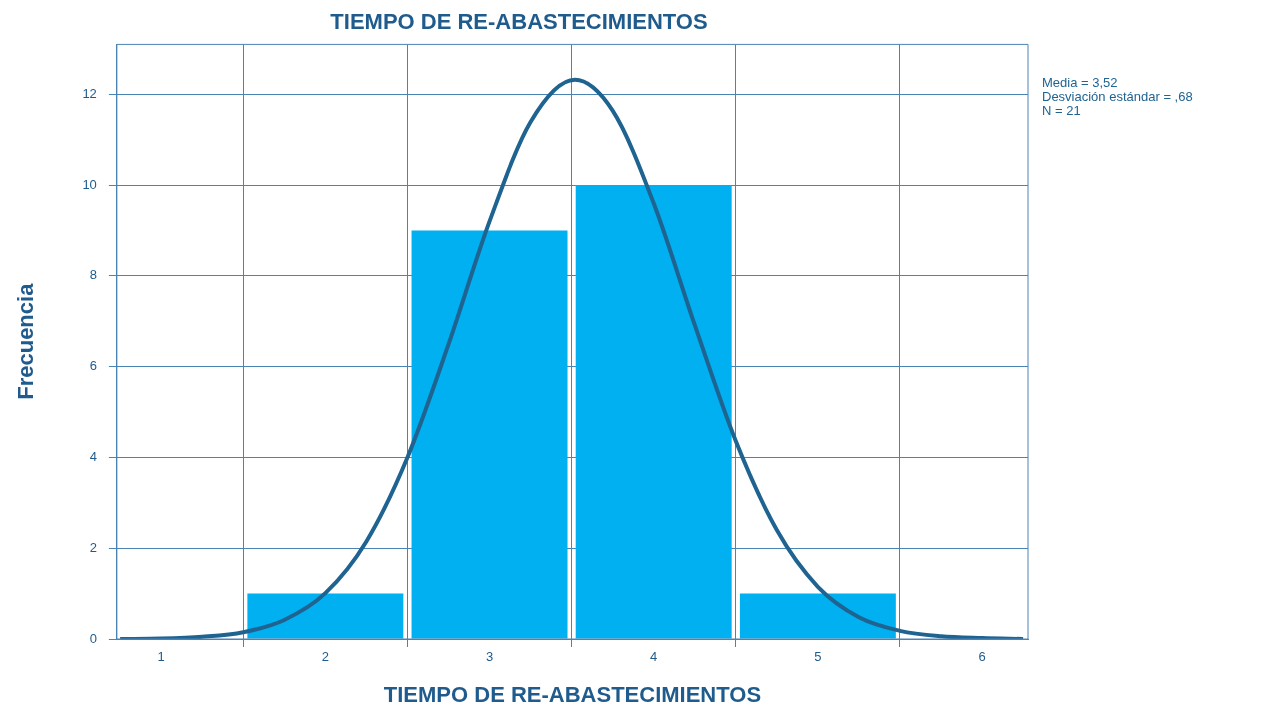  What do you see at coordinates (93, 638) in the screenshot?
I see `y-tick-label: 0` at bounding box center [93, 638].